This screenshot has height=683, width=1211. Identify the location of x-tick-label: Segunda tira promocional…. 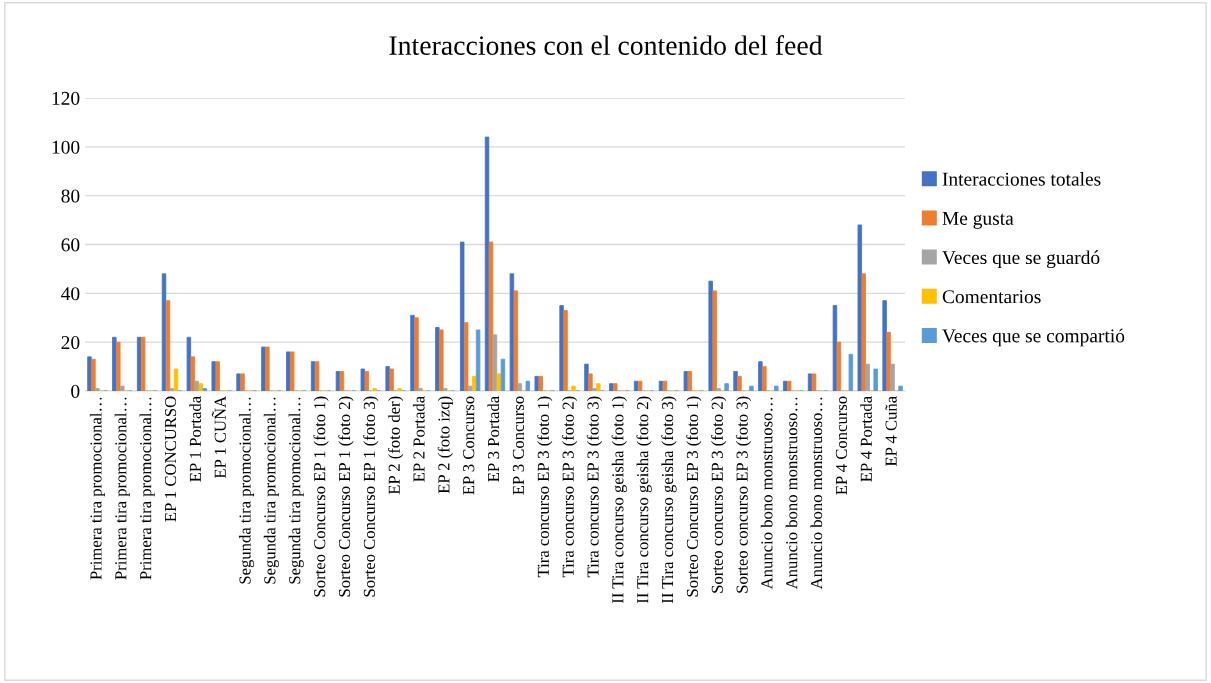
(271, 490).